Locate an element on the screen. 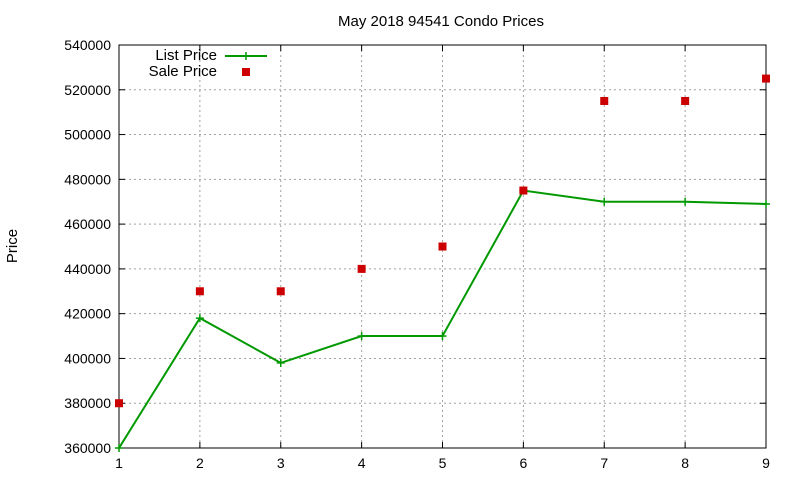 This screenshot has height=480, width=800. x-tick-label-4: 5 is located at coordinates (443, 463).